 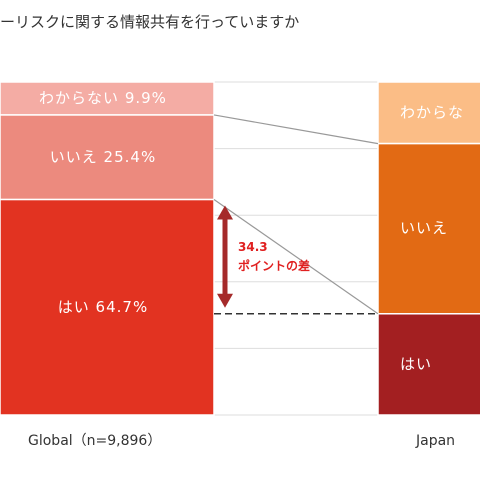 I want to click on bar-japan-yes, so click(x=428, y=364).